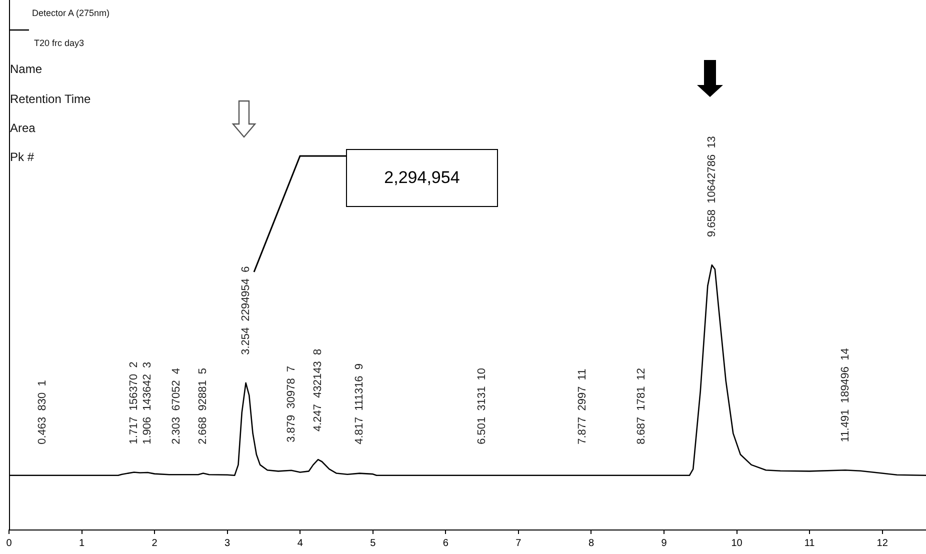  I want to click on annotation: 0.463 830 1, so click(42, 412).